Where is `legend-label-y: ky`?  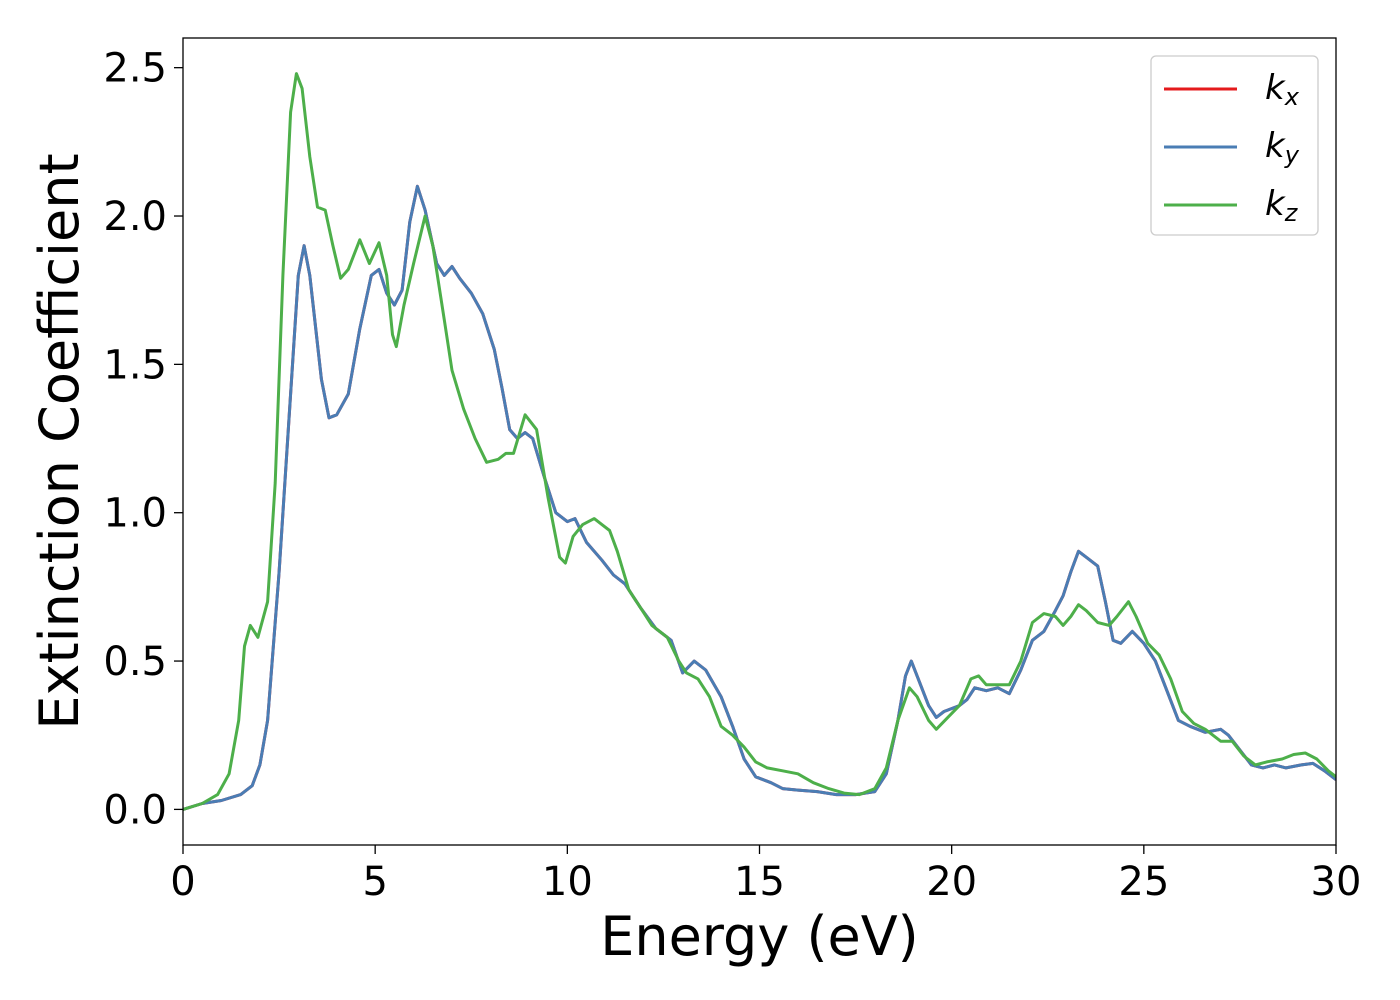 legend-label-y: ky is located at coordinates (1282, 147).